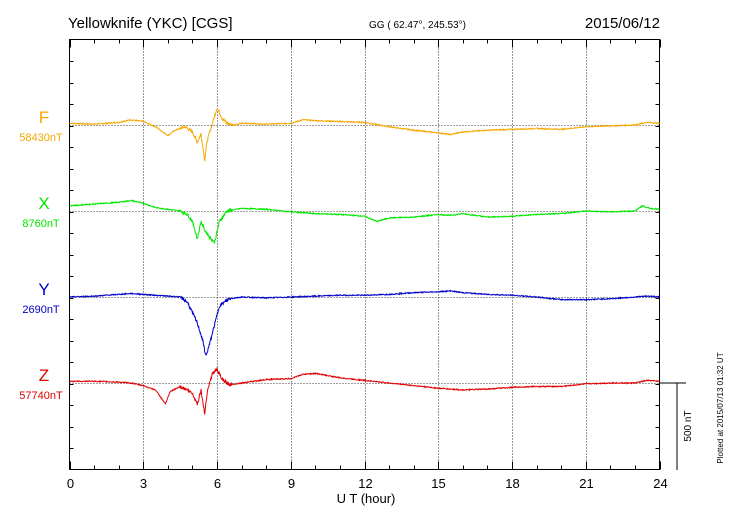 This screenshot has height=520, width=730. What do you see at coordinates (677, 426) in the screenshot?
I see `scale-bar: 500 nT` at bounding box center [677, 426].